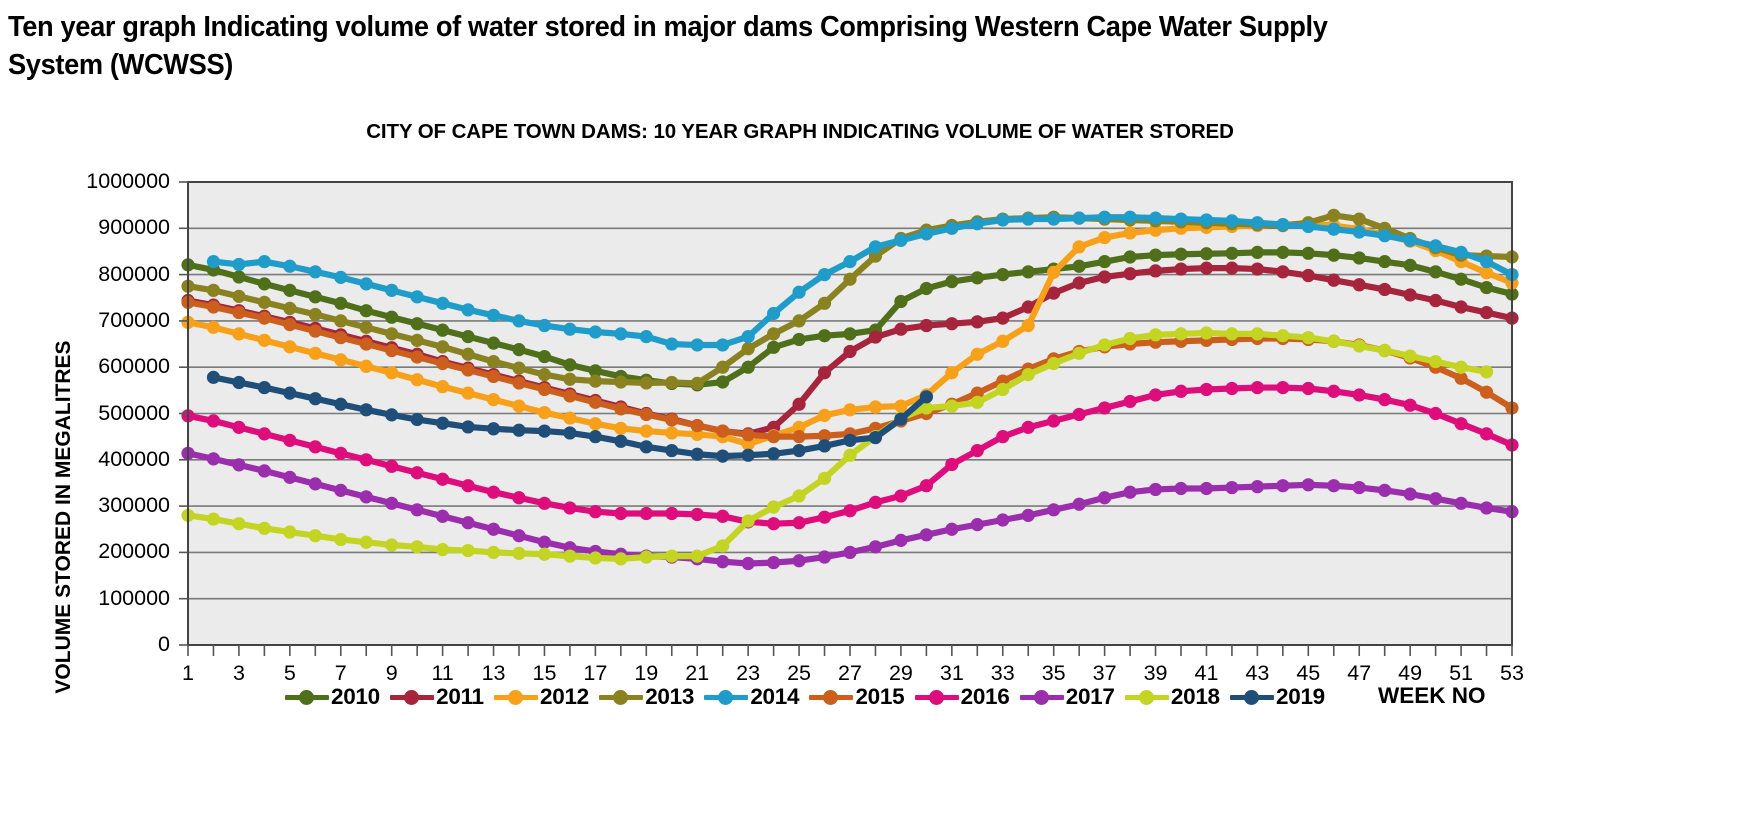 This screenshot has width=1745, height=828. I want to click on x-axis-tick-label: 29, so click(900, 673).